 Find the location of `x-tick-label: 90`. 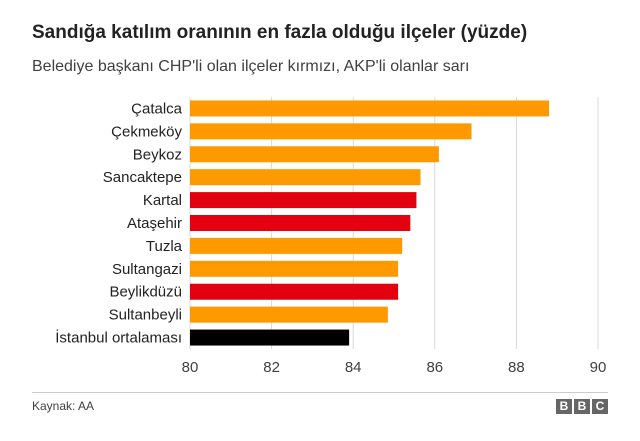

x-tick-label: 90 is located at coordinates (598, 367).